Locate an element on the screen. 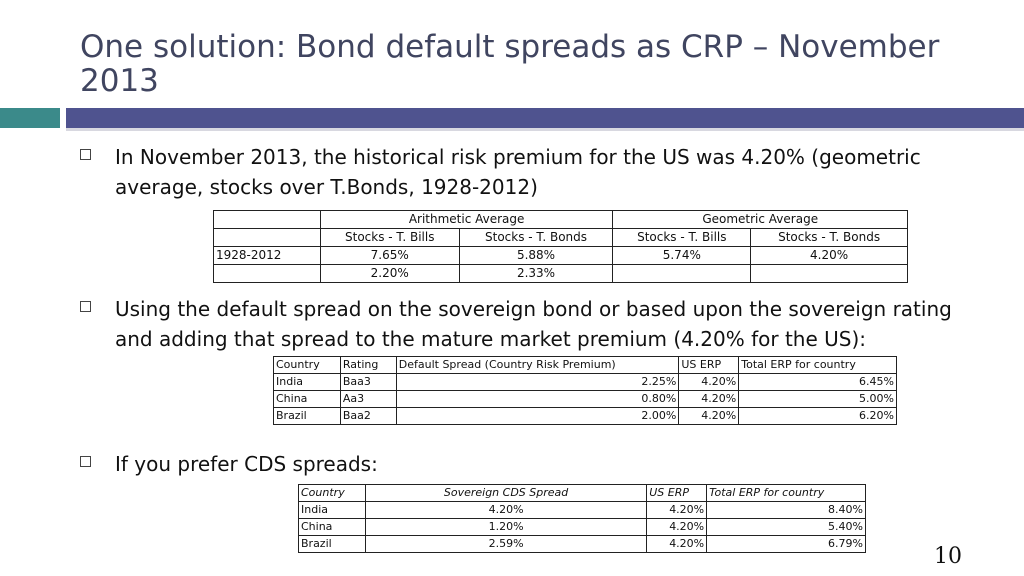  title-accent-bar-purple is located at coordinates (545, 118).